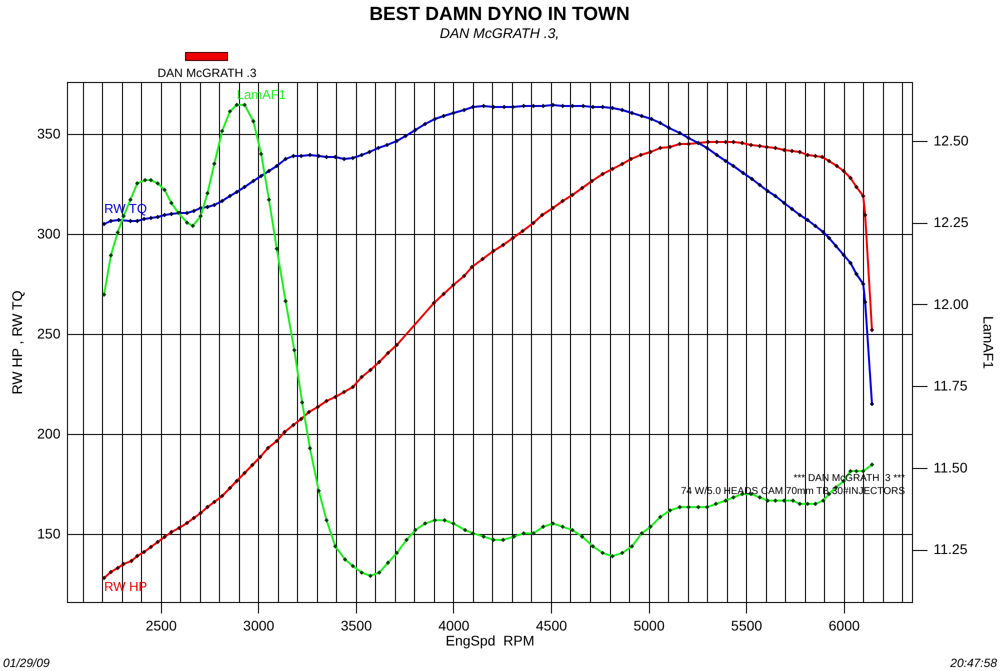 This screenshot has height=671, width=1000. Describe the element at coordinates (500, 33) in the screenshot. I see `chart-subtitle: DAN McGRATH .3,` at that location.